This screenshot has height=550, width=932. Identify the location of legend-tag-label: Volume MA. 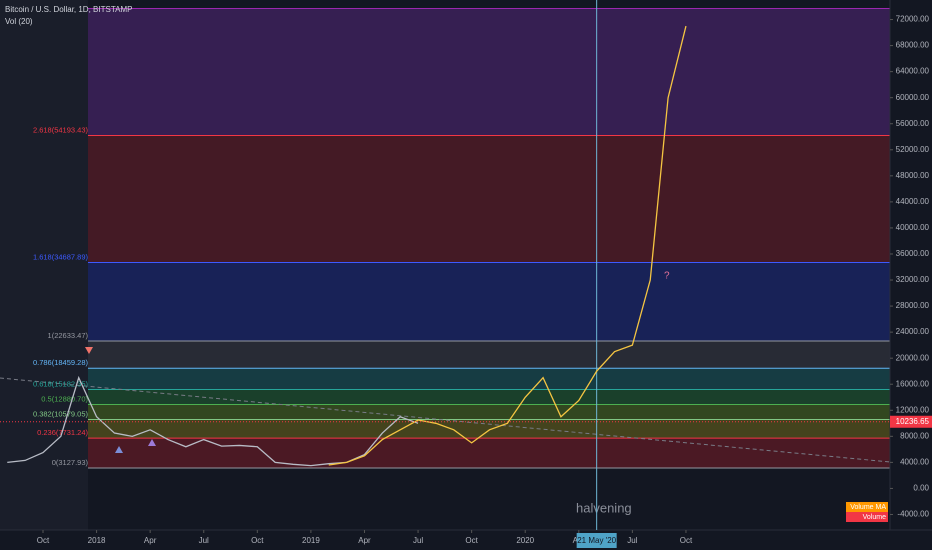
(868, 507).